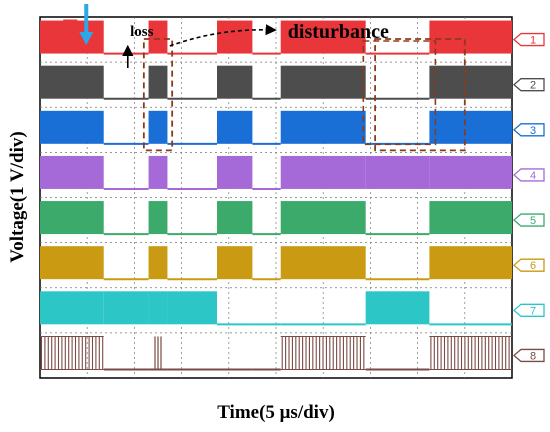 The width and height of the screenshot is (550, 432). I want to click on channel-tag-8: 8, so click(529, 355).